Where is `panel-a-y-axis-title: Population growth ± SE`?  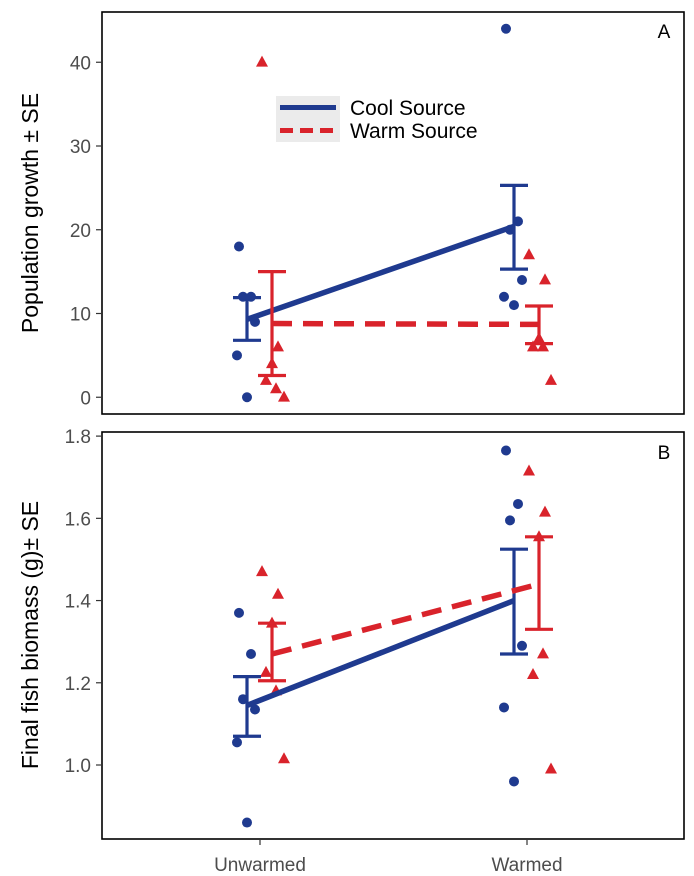 panel-a-y-axis-title: Population growth ± SE is located at coordinates (30, 213).